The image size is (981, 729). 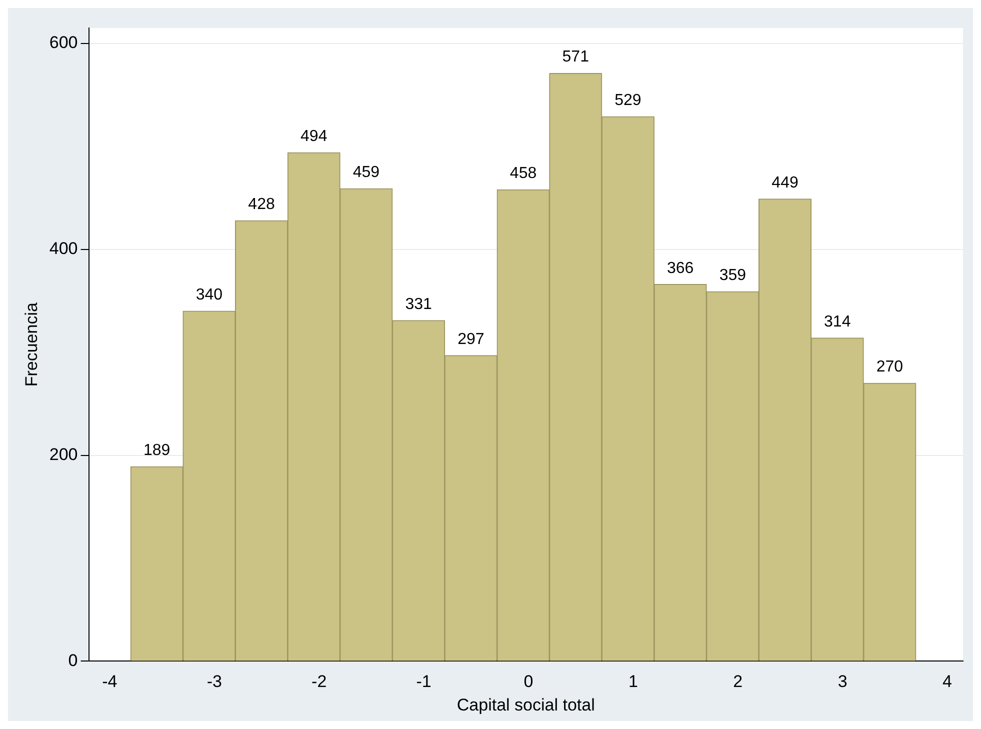 What do you see at coordinates (633, 682) in the screenshot?
I see `x-tick-label: 1` at bounding box center [633, 682].